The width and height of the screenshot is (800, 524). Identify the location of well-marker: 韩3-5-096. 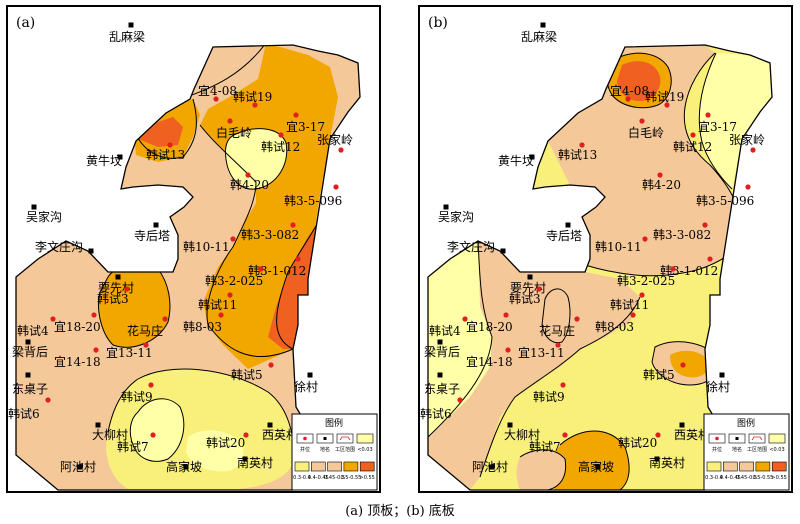
(725, 196).